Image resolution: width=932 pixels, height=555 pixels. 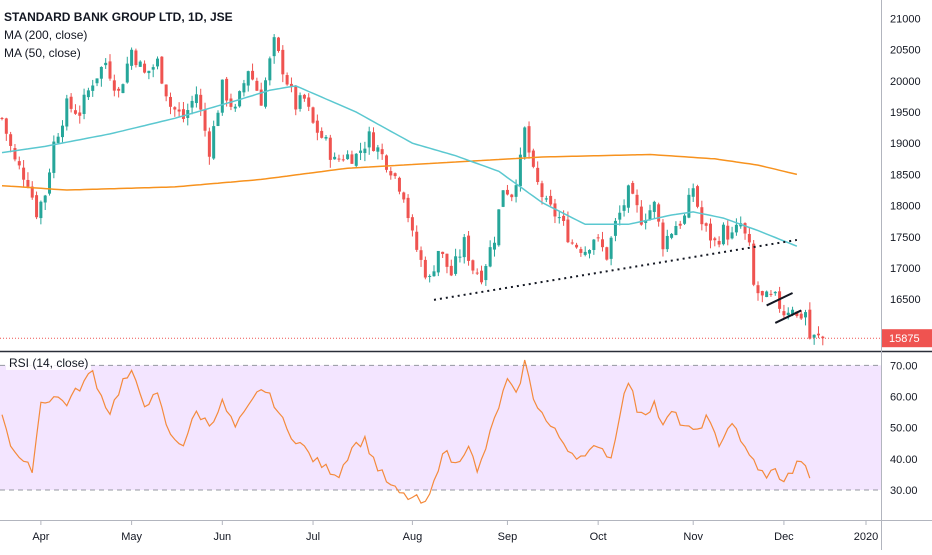 What do you see at coordinates (905, 207) in the screenshot?
I see `price-tick-label: 18000` at bounding box center [905, 207].